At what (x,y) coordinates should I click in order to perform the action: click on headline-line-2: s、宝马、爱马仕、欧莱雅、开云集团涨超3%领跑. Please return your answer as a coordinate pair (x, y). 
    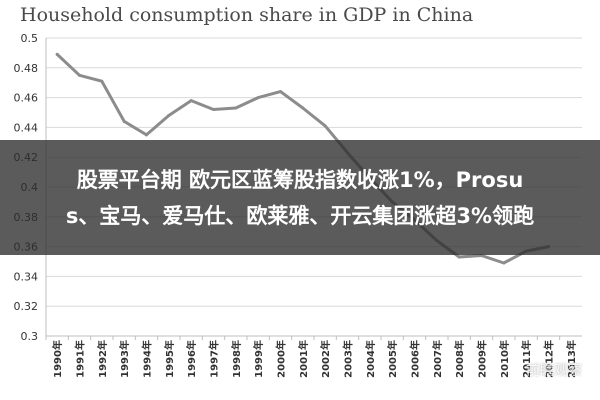
    Looking at the image, I should click on (300, 215).